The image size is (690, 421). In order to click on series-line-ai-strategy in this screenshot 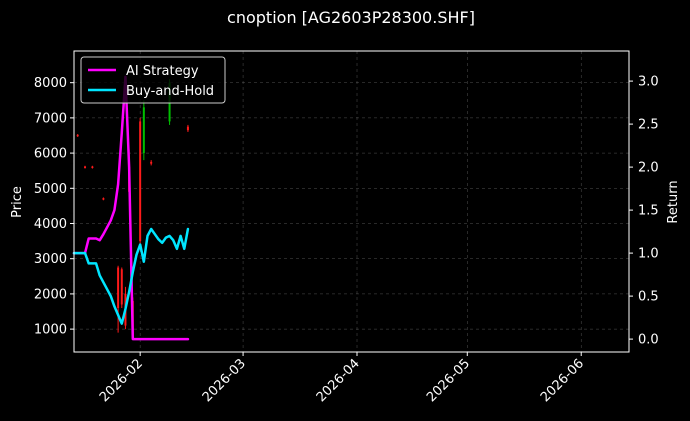, I will do `click(131, 208)`.